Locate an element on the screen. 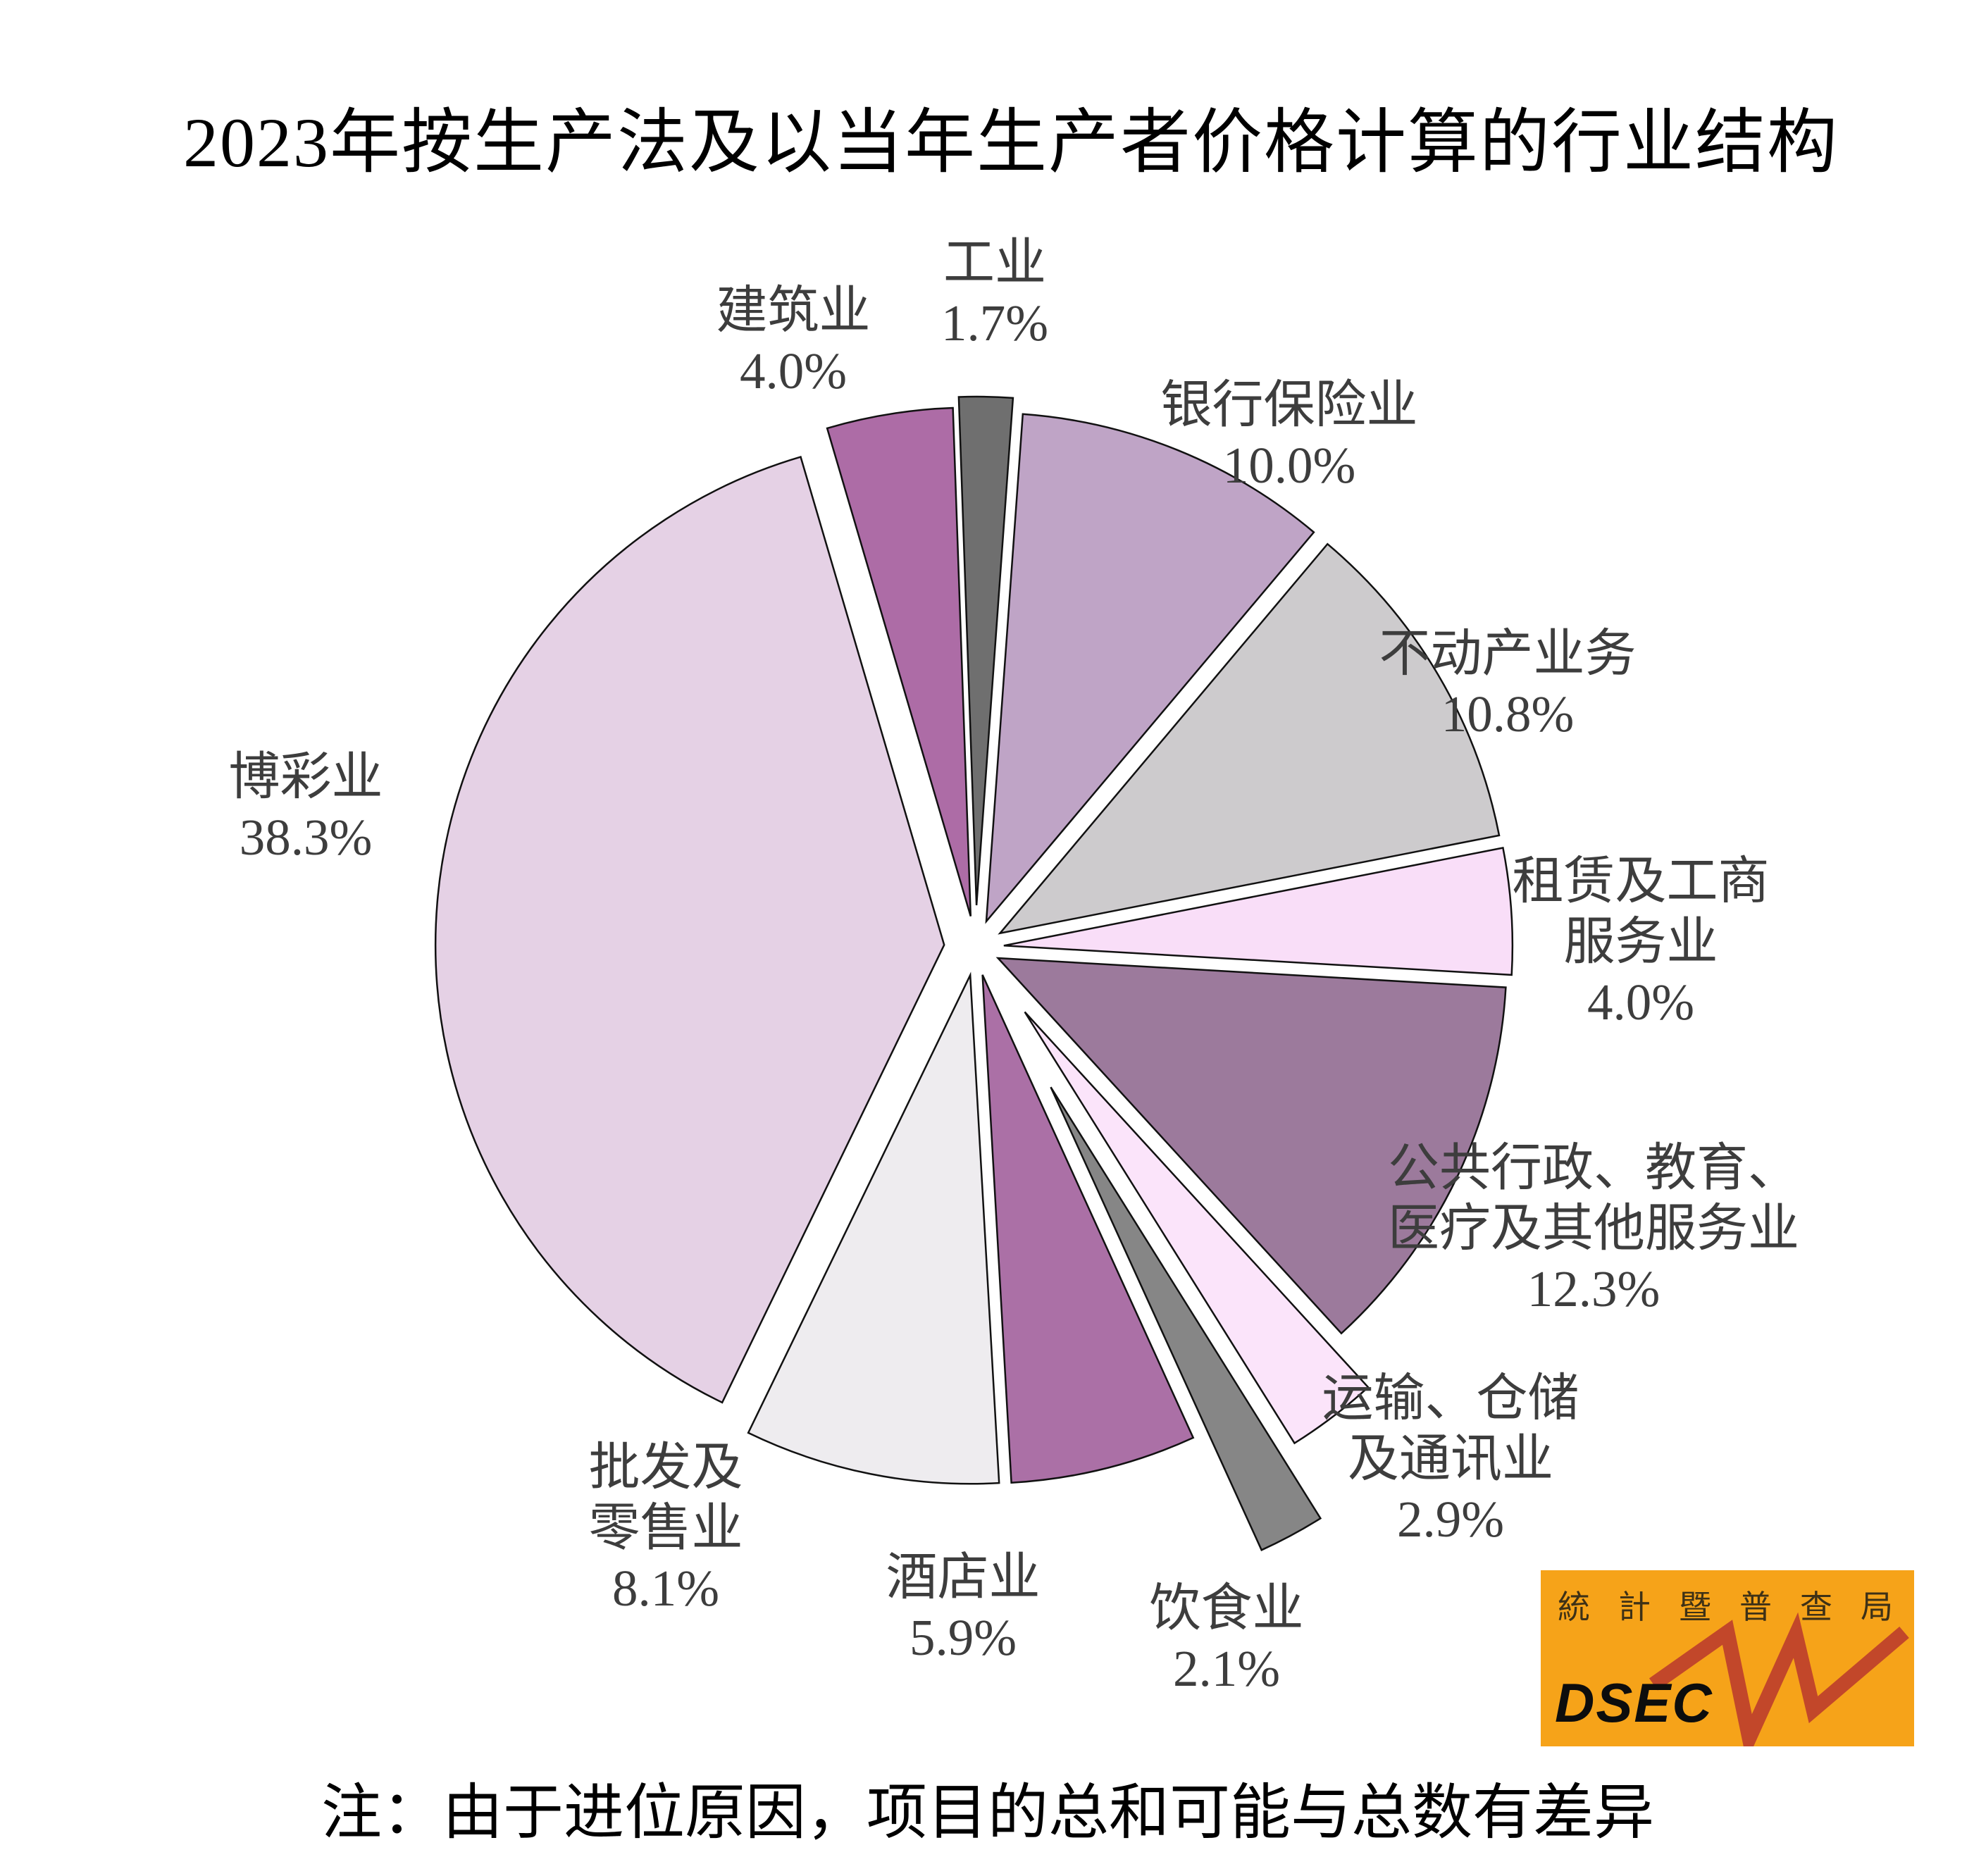  slice-label-text: 工业 is located at coordinates (994, 262).